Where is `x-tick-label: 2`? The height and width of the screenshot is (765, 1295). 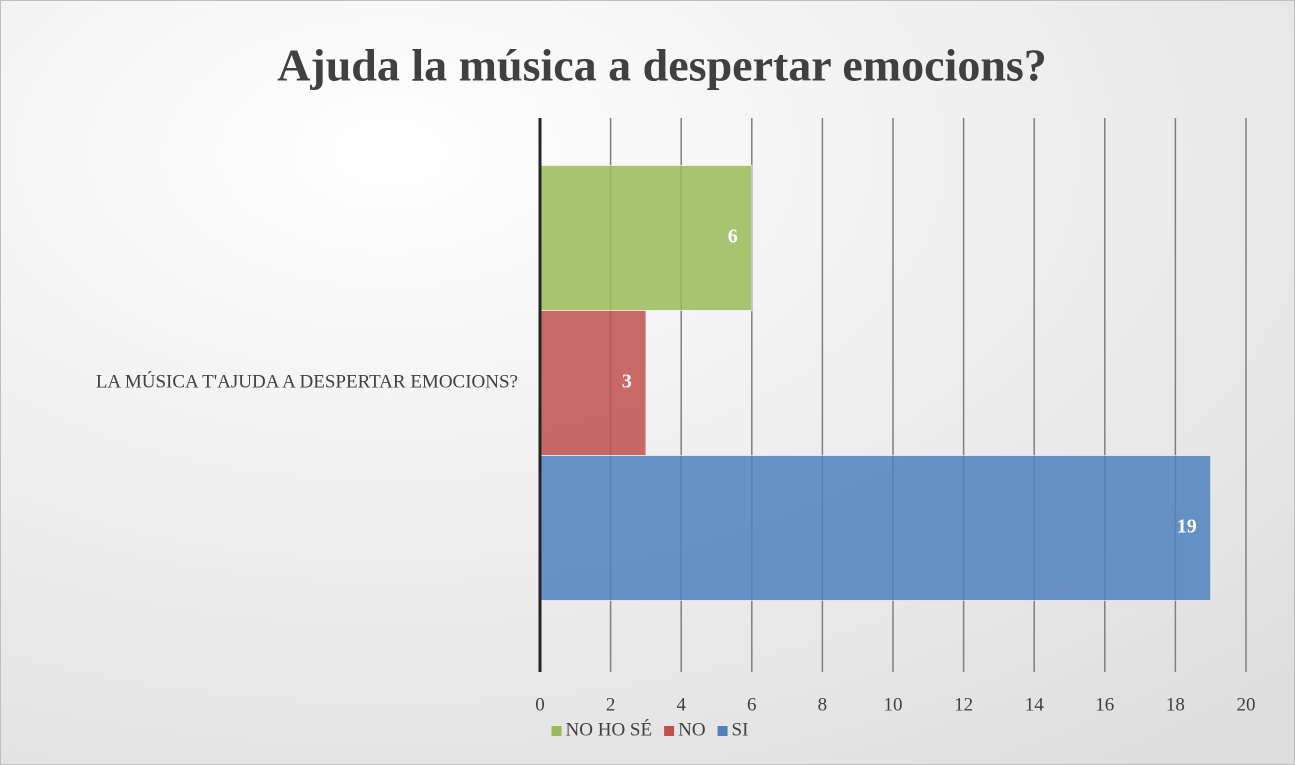 x-tick-label: 2 is located at coordinates (611, 704).